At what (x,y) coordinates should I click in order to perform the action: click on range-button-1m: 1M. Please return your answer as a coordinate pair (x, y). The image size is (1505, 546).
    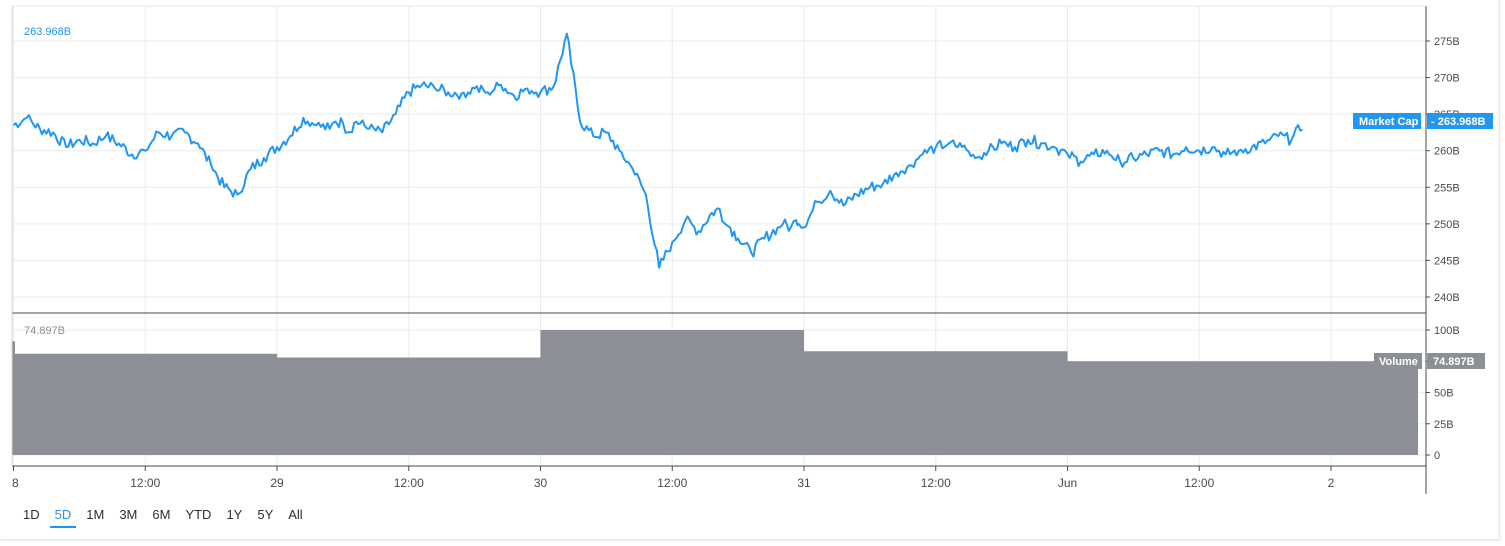
    Looking at the image, I should click on (95, 516).